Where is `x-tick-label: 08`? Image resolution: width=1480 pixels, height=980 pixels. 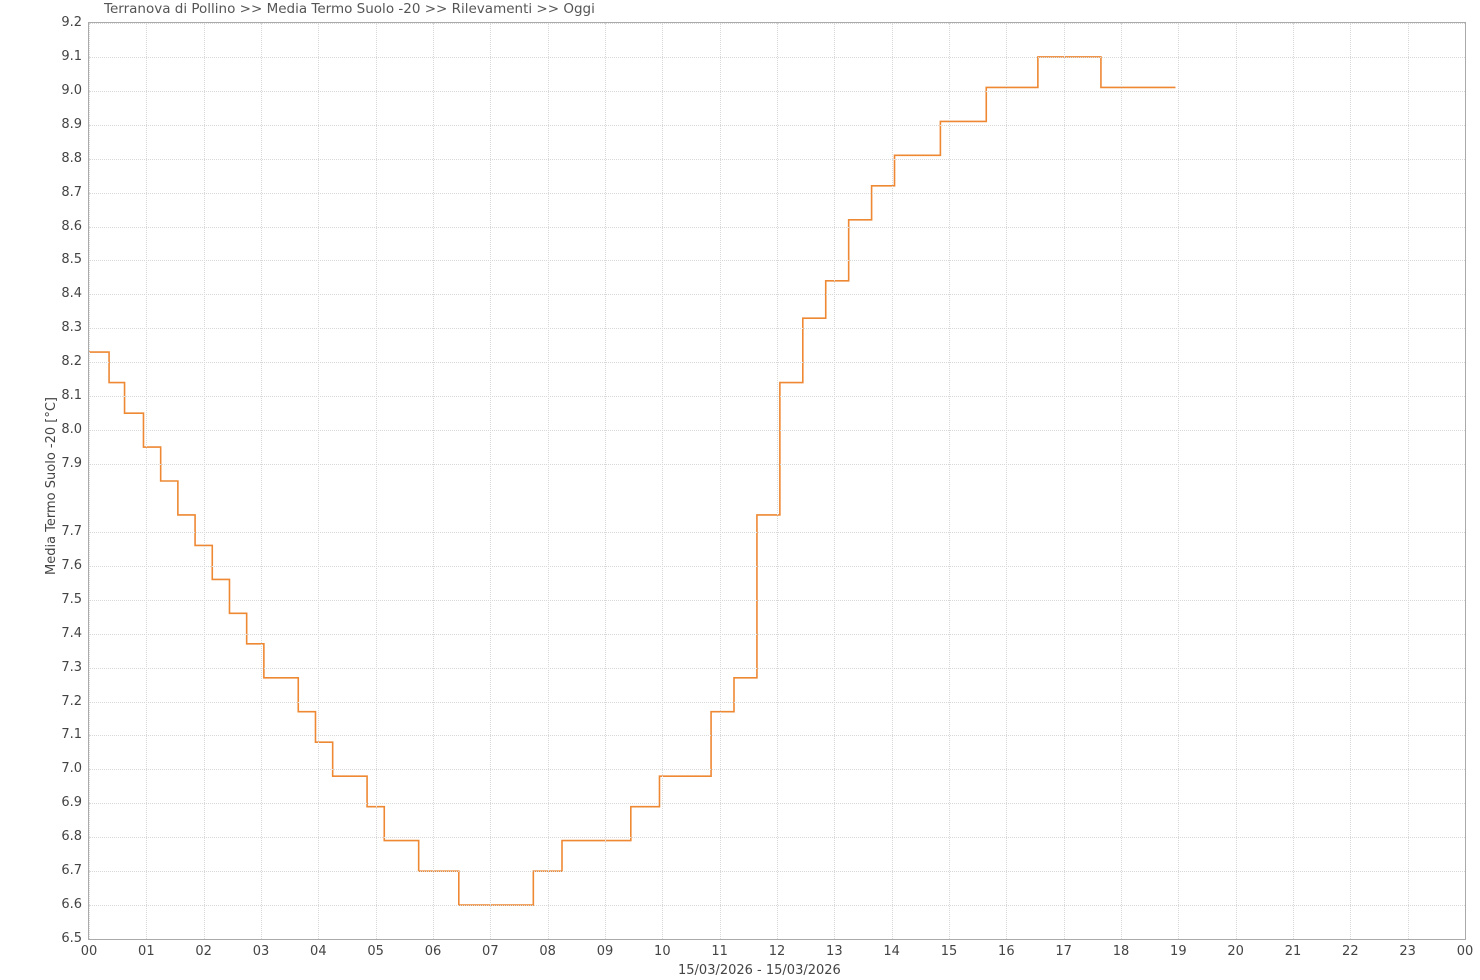 x-tick-label: 08 is located at coordinates (547, 951).